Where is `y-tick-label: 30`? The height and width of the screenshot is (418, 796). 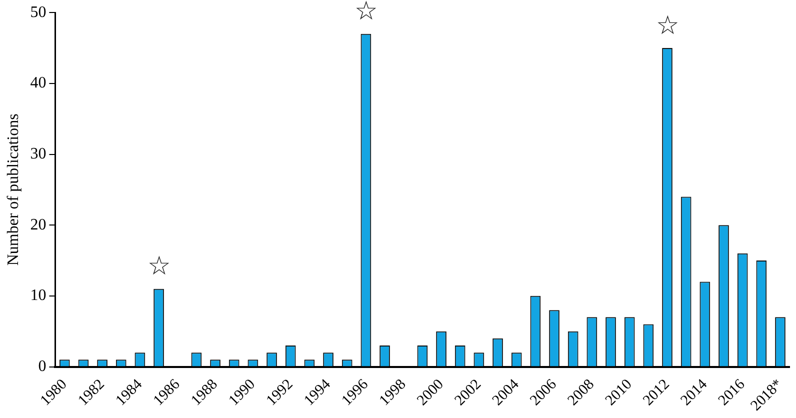 y-tick-label: 30 is located at coordinates (38, 153).